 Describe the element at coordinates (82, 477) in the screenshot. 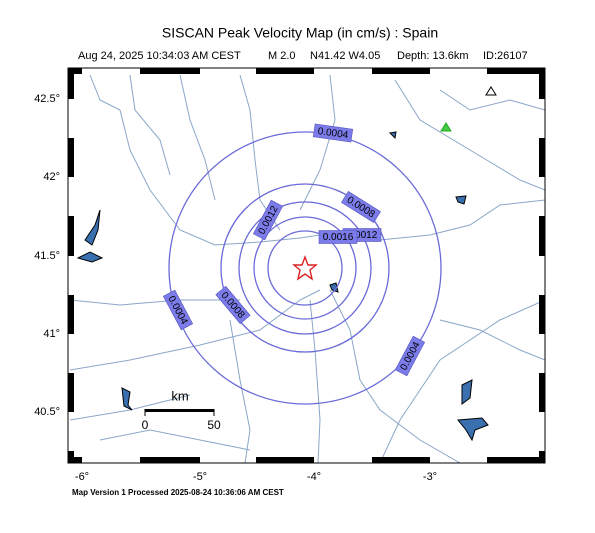

I see `lon-label: -6°` at that location.